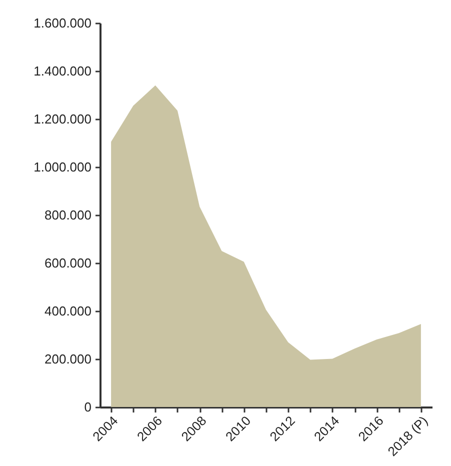 This screenshot has height=466, width=451. I want to click on y-tick-label: 400.000, so click(68, 311).